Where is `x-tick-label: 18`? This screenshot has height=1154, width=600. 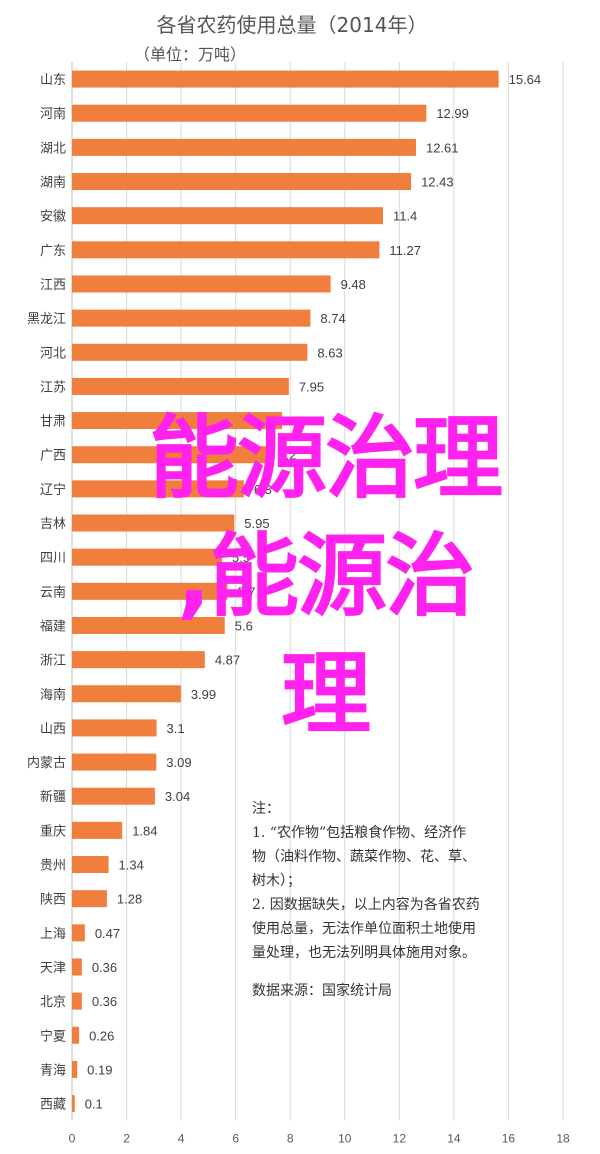
x-tick-label: 18 is located at coordinates (563, 1139).